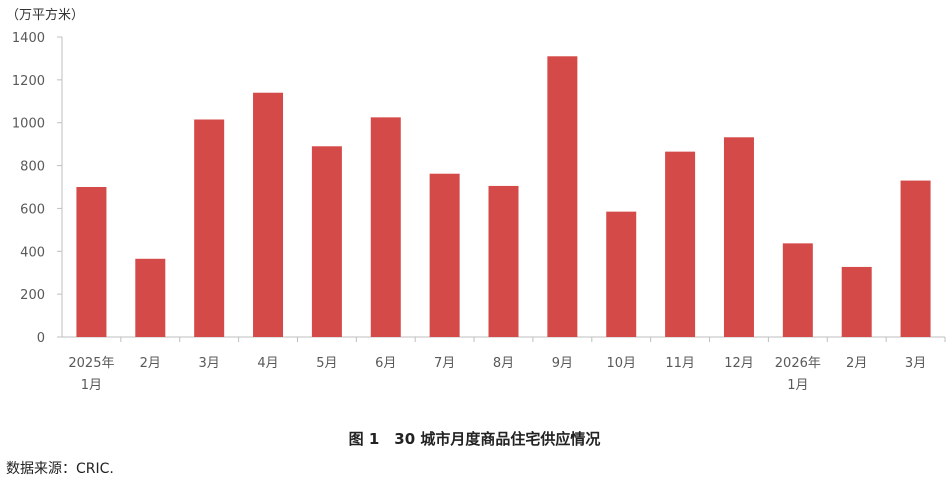 This screenshot has width=949, height=485. I want to click on y-tick-label: 1000, so click(28, 124).